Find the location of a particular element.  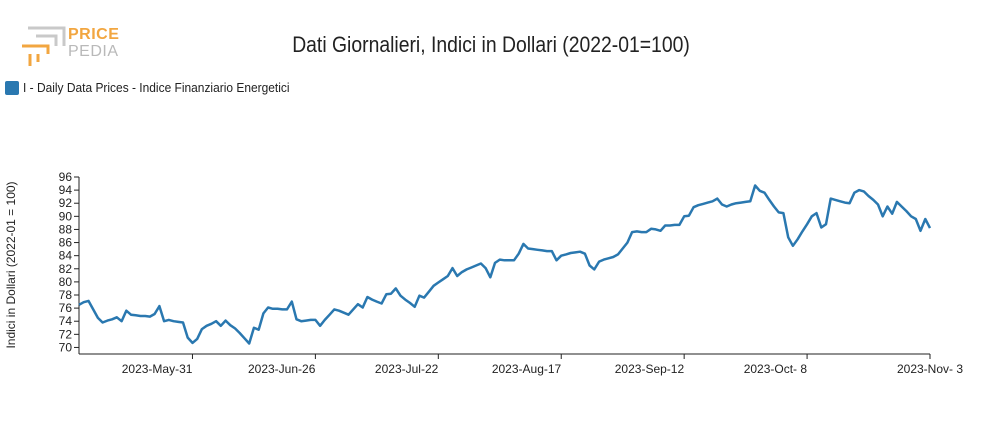

y-tick-label: 94 is located at coordinates (66, 190).